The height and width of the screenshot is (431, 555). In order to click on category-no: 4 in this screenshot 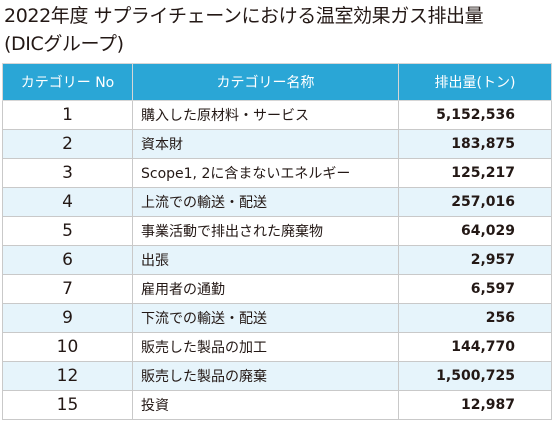, I will do `click(67, 202)`.